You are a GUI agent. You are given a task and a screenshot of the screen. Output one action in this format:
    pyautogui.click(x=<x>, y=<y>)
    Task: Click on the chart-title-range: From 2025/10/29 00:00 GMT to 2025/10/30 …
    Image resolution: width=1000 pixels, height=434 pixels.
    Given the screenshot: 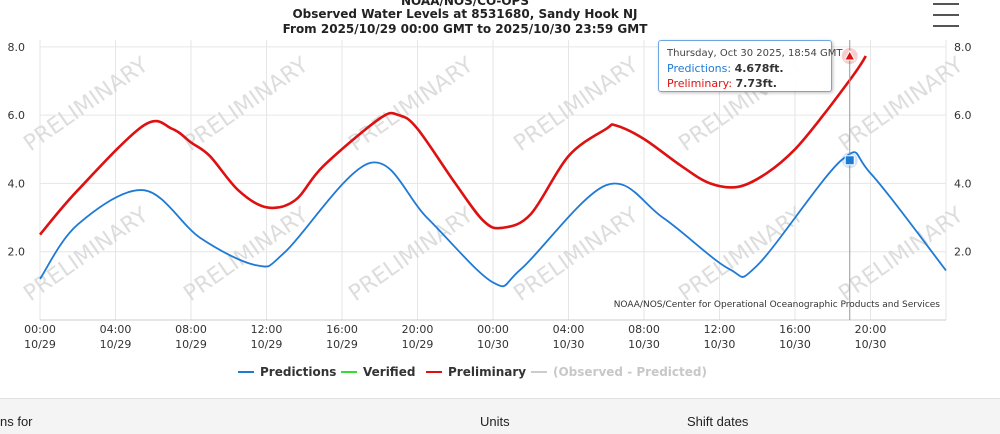 What is the action you would take?
    pyautogui.click(x=465, y=29)
    